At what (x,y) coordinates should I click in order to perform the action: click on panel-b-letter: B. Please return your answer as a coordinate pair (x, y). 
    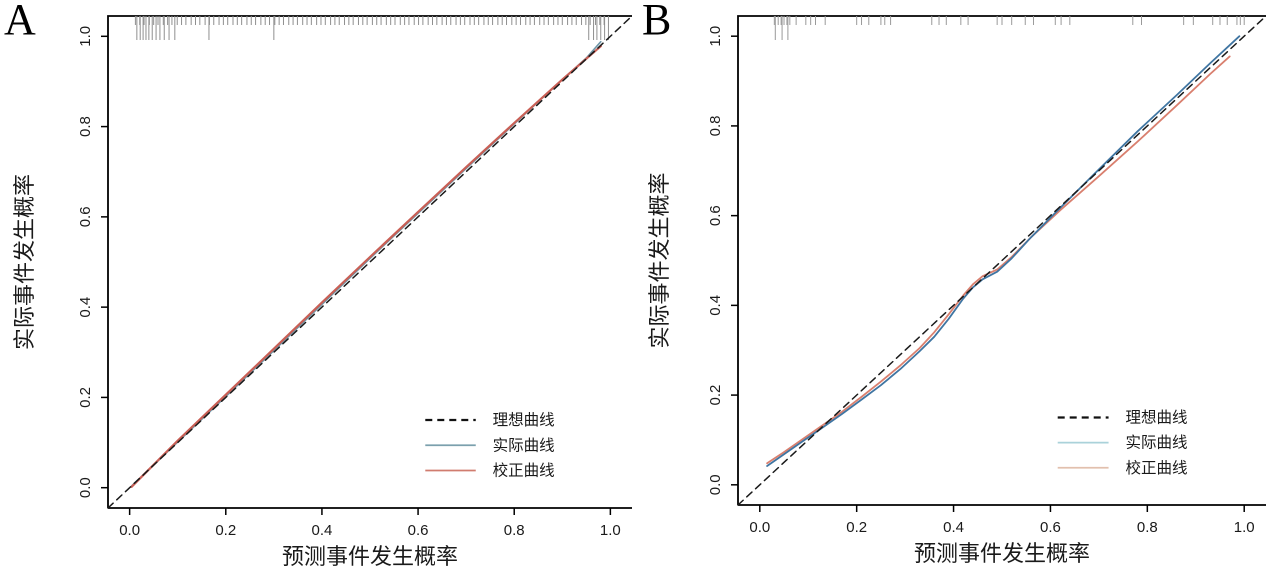
    Looking at the image, I should click on (657, 22).